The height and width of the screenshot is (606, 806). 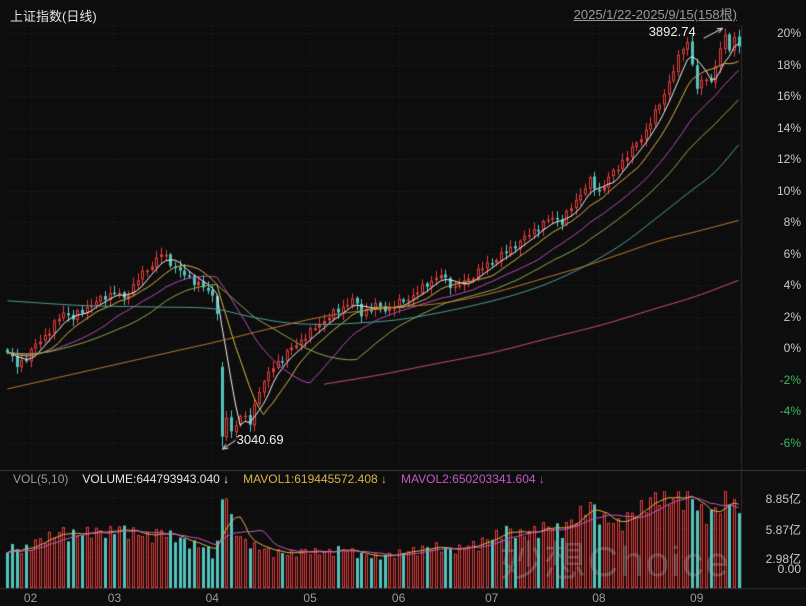 What do you see at coordinates (156, 479) in the screenshot?
I see `volume-value: VOLUME:644793943.040 ↓` at bounding box center [156, 479].